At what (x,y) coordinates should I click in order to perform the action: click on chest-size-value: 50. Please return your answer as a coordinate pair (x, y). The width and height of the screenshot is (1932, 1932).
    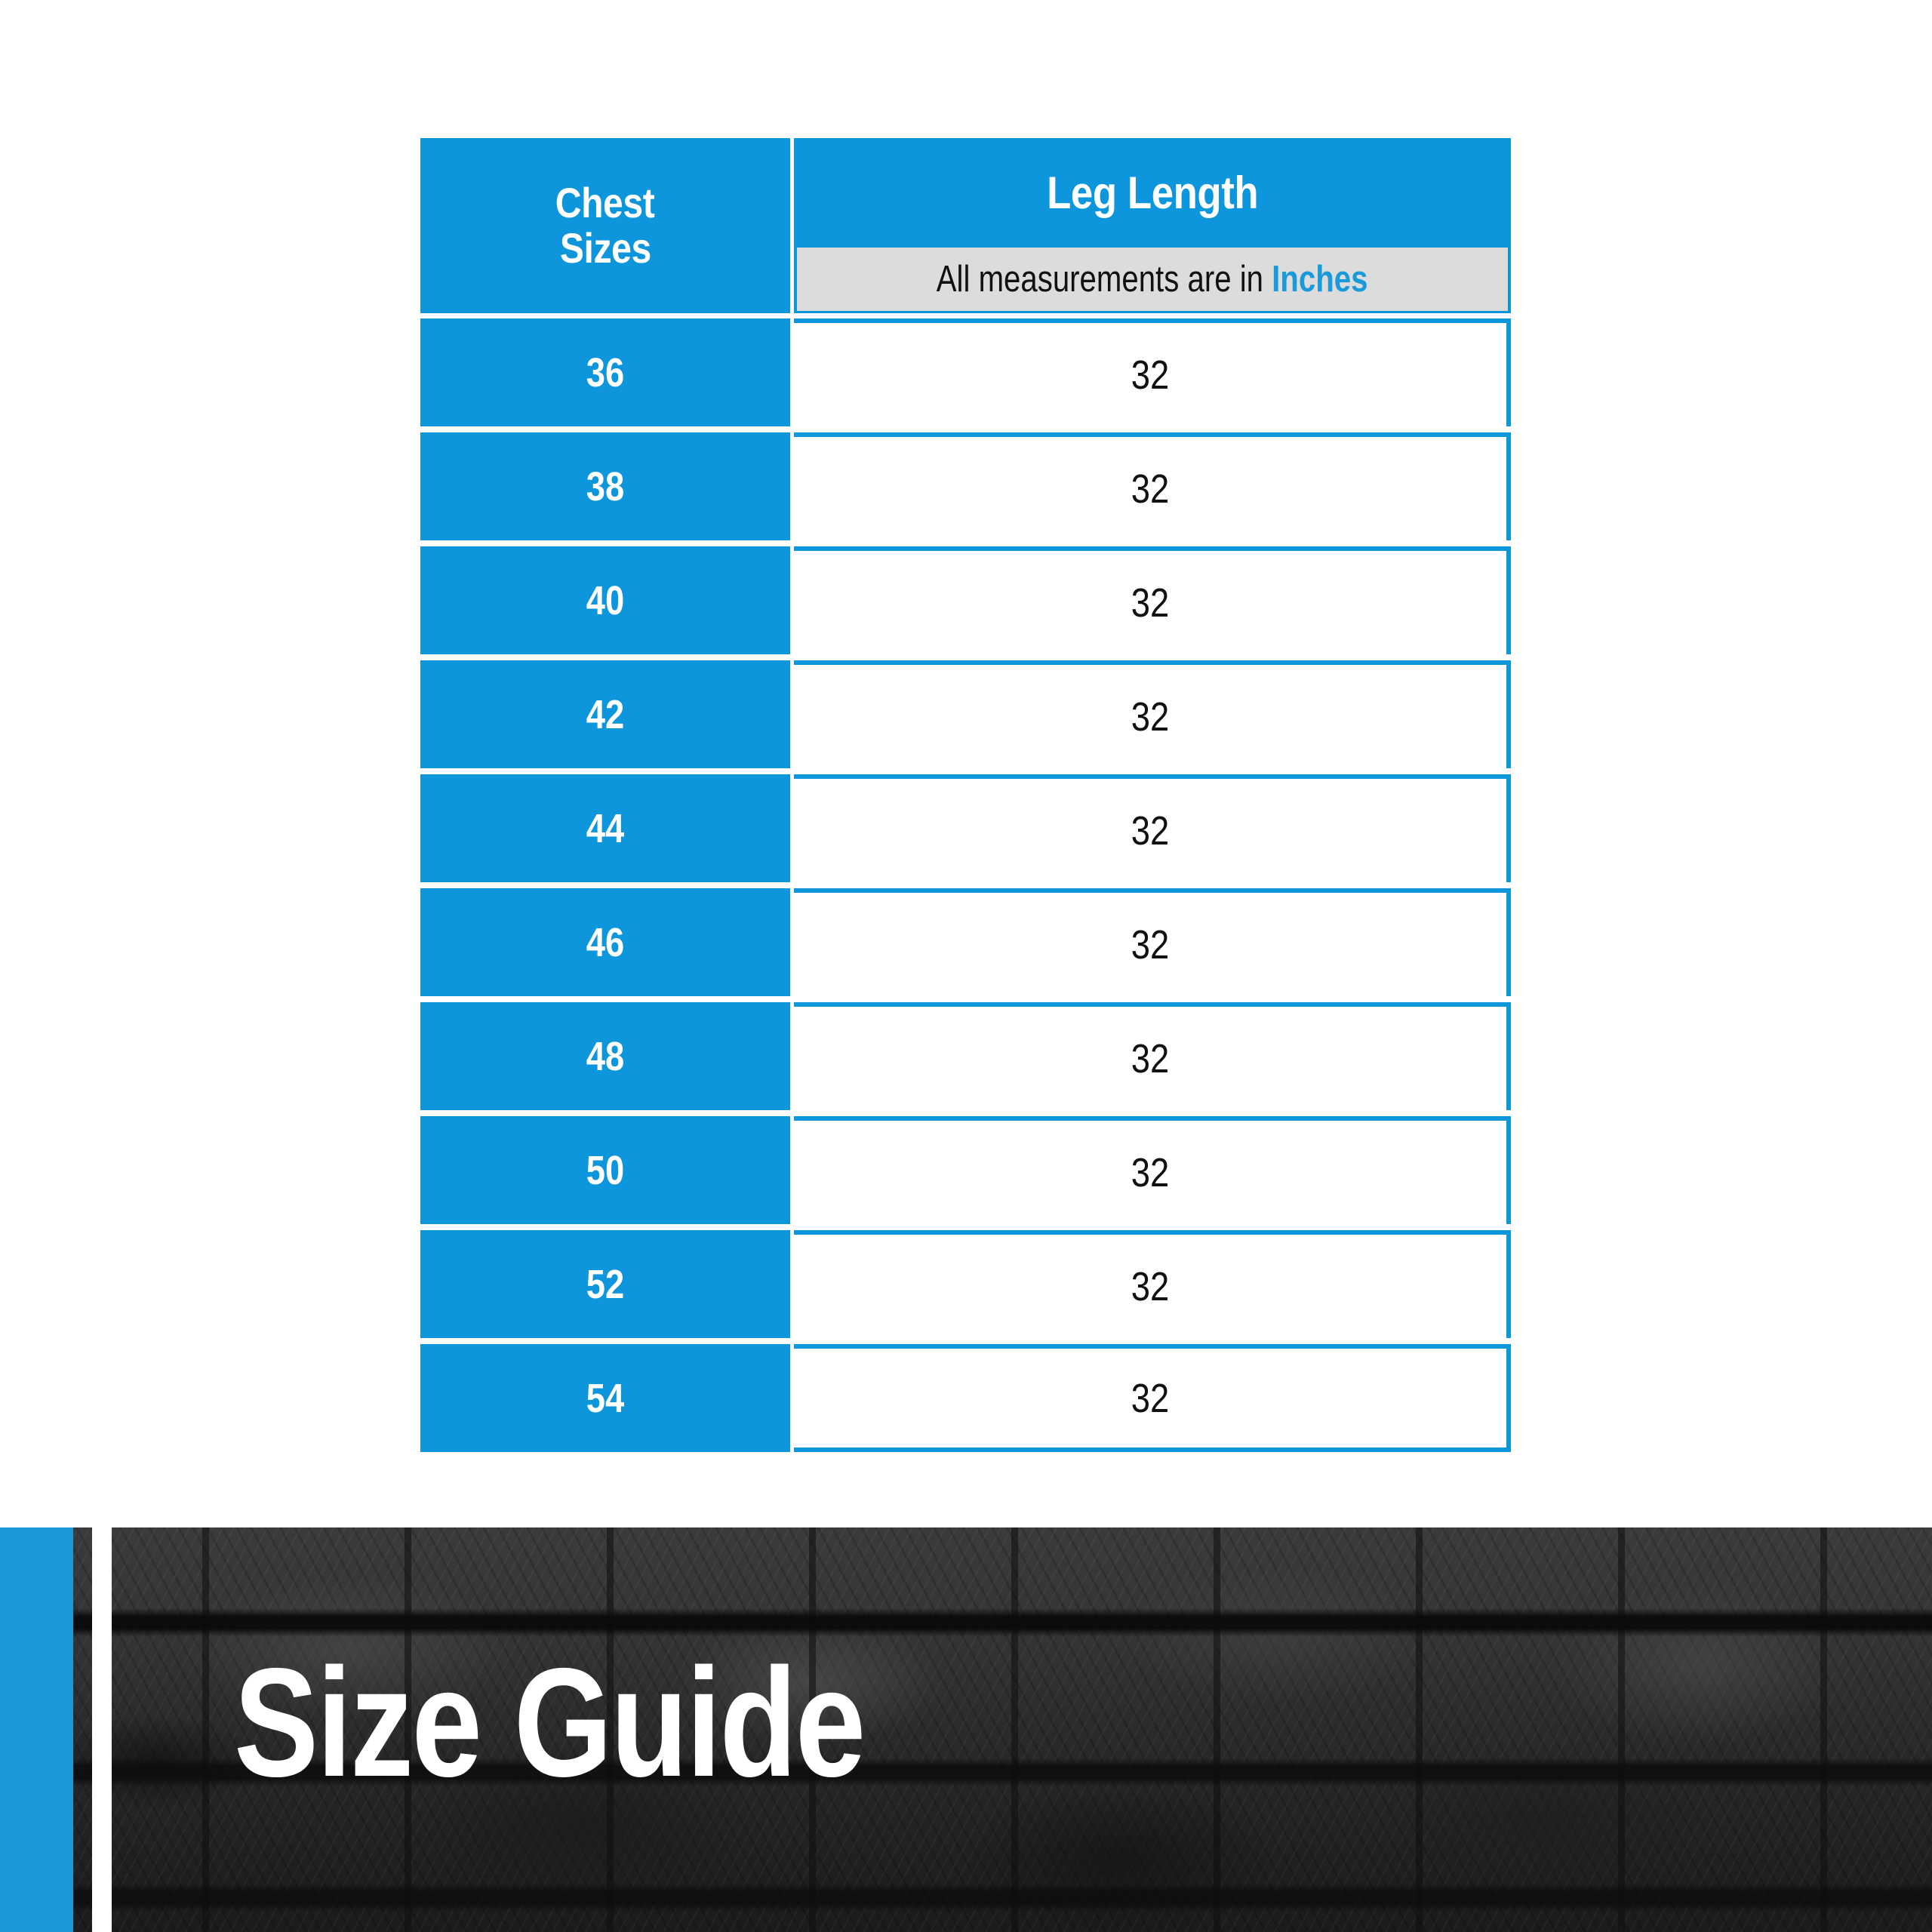
    Looking at the image, I should click on (605, 1170).